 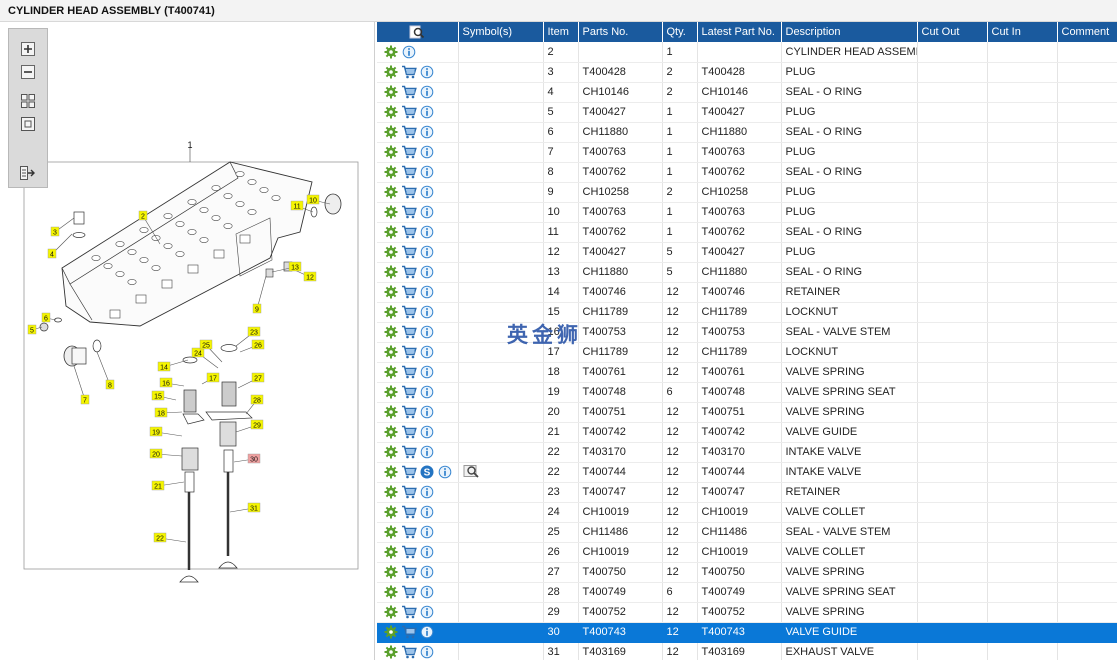 I want to click on table-row: 29 T400752 12 T400752 VALVE SPRING, so click(x=747, y=612).